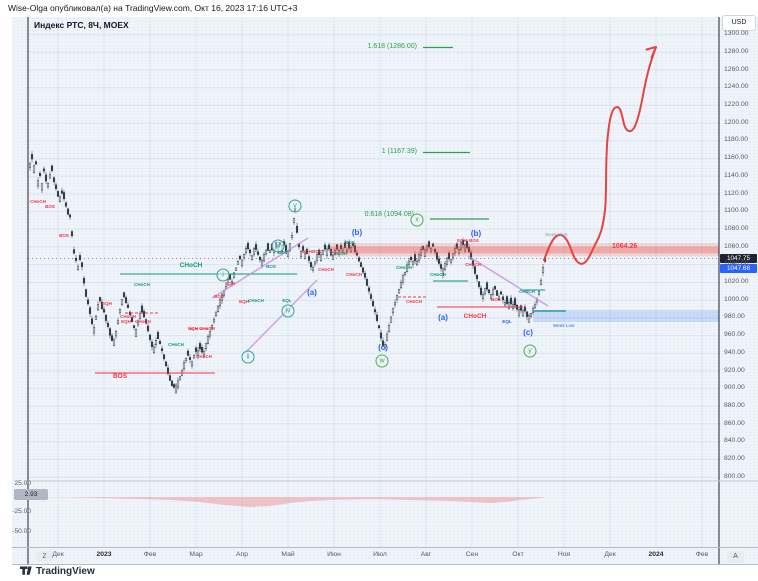 Image resolution: width=758 pixels, height=581 pixels. I want to click on price-axis-tick: 1020.00, so click(736, 281).